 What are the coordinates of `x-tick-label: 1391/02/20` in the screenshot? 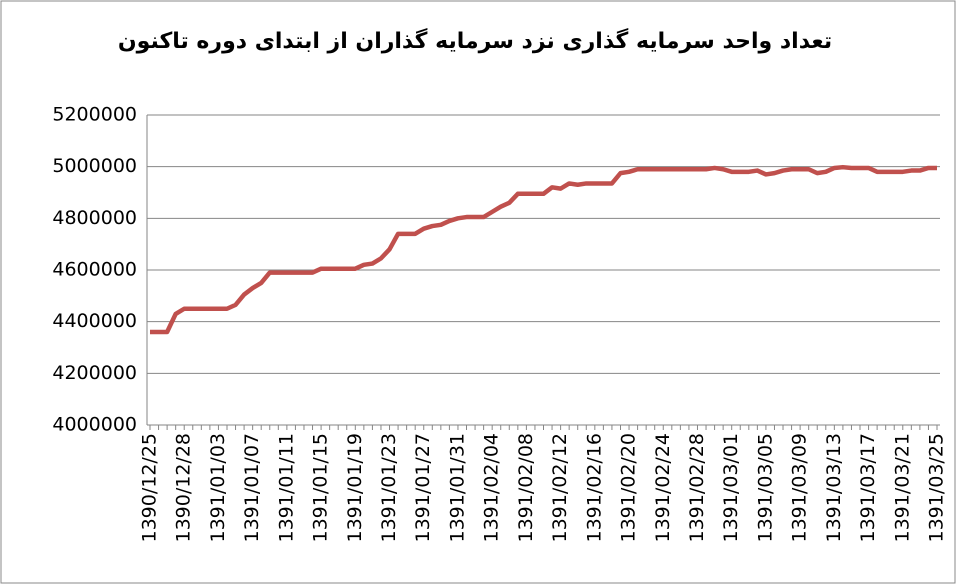 It's located at (629, 488).